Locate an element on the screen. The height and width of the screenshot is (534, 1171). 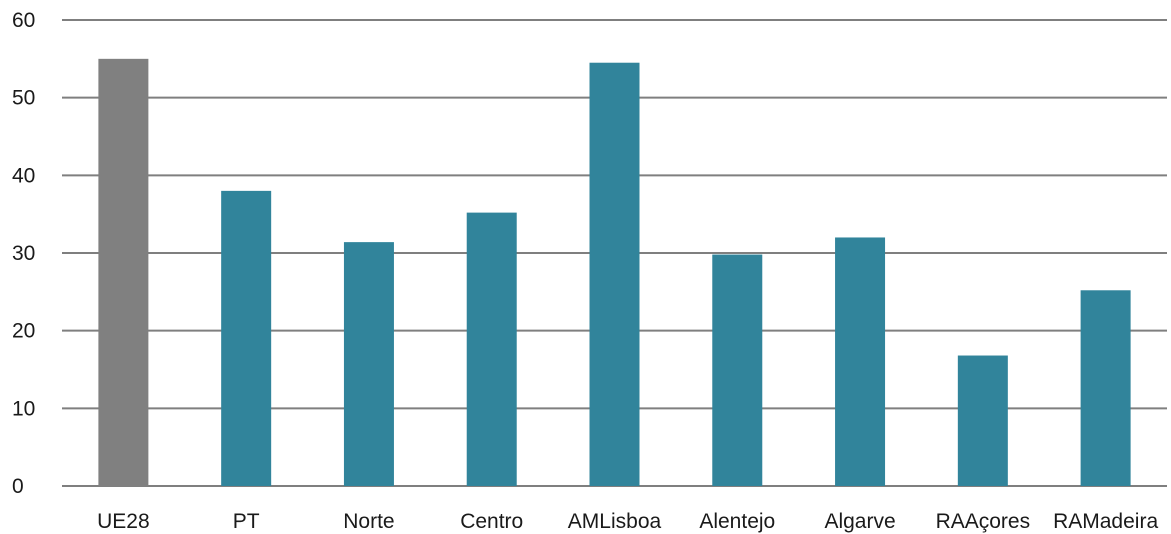
x-category-label: PT is located at coordinates (246, 521).